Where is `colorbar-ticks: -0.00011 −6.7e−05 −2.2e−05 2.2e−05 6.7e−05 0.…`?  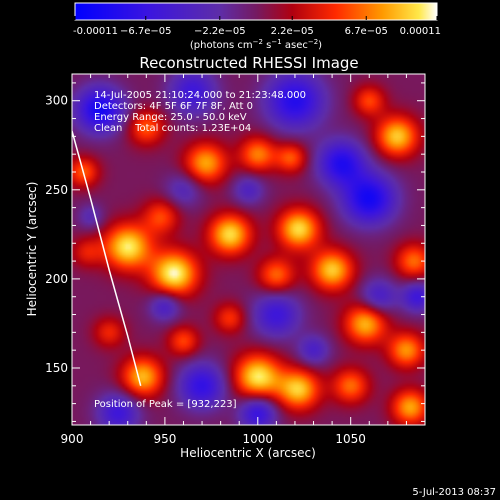
colorbar-ticks: -0.00011 −6.7e−05 −2.2e−05 2.2e−05 6.7e−05 0.… is located at coordinates (257, 26).